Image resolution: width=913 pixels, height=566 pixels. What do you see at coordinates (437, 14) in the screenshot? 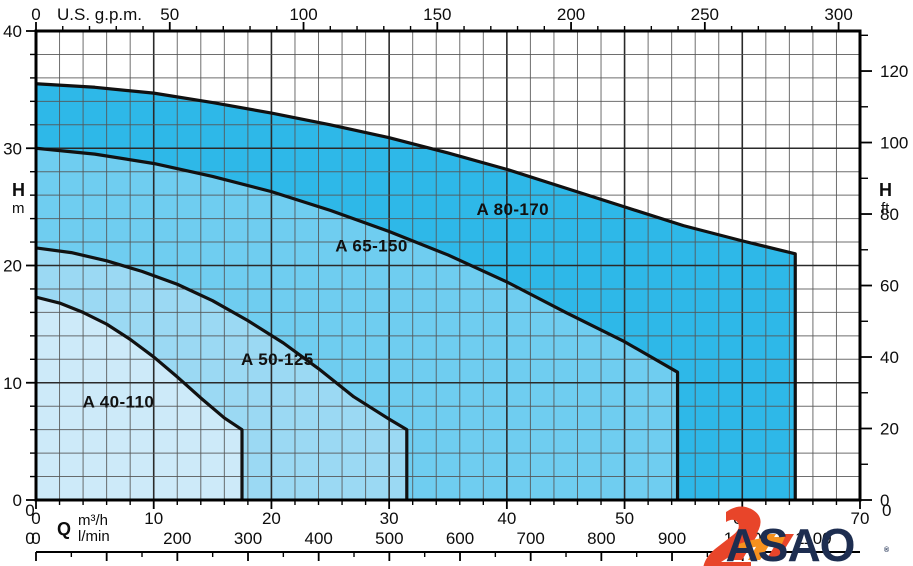
I see `axis-tick-label: 150` at bounding box center [437, 14].